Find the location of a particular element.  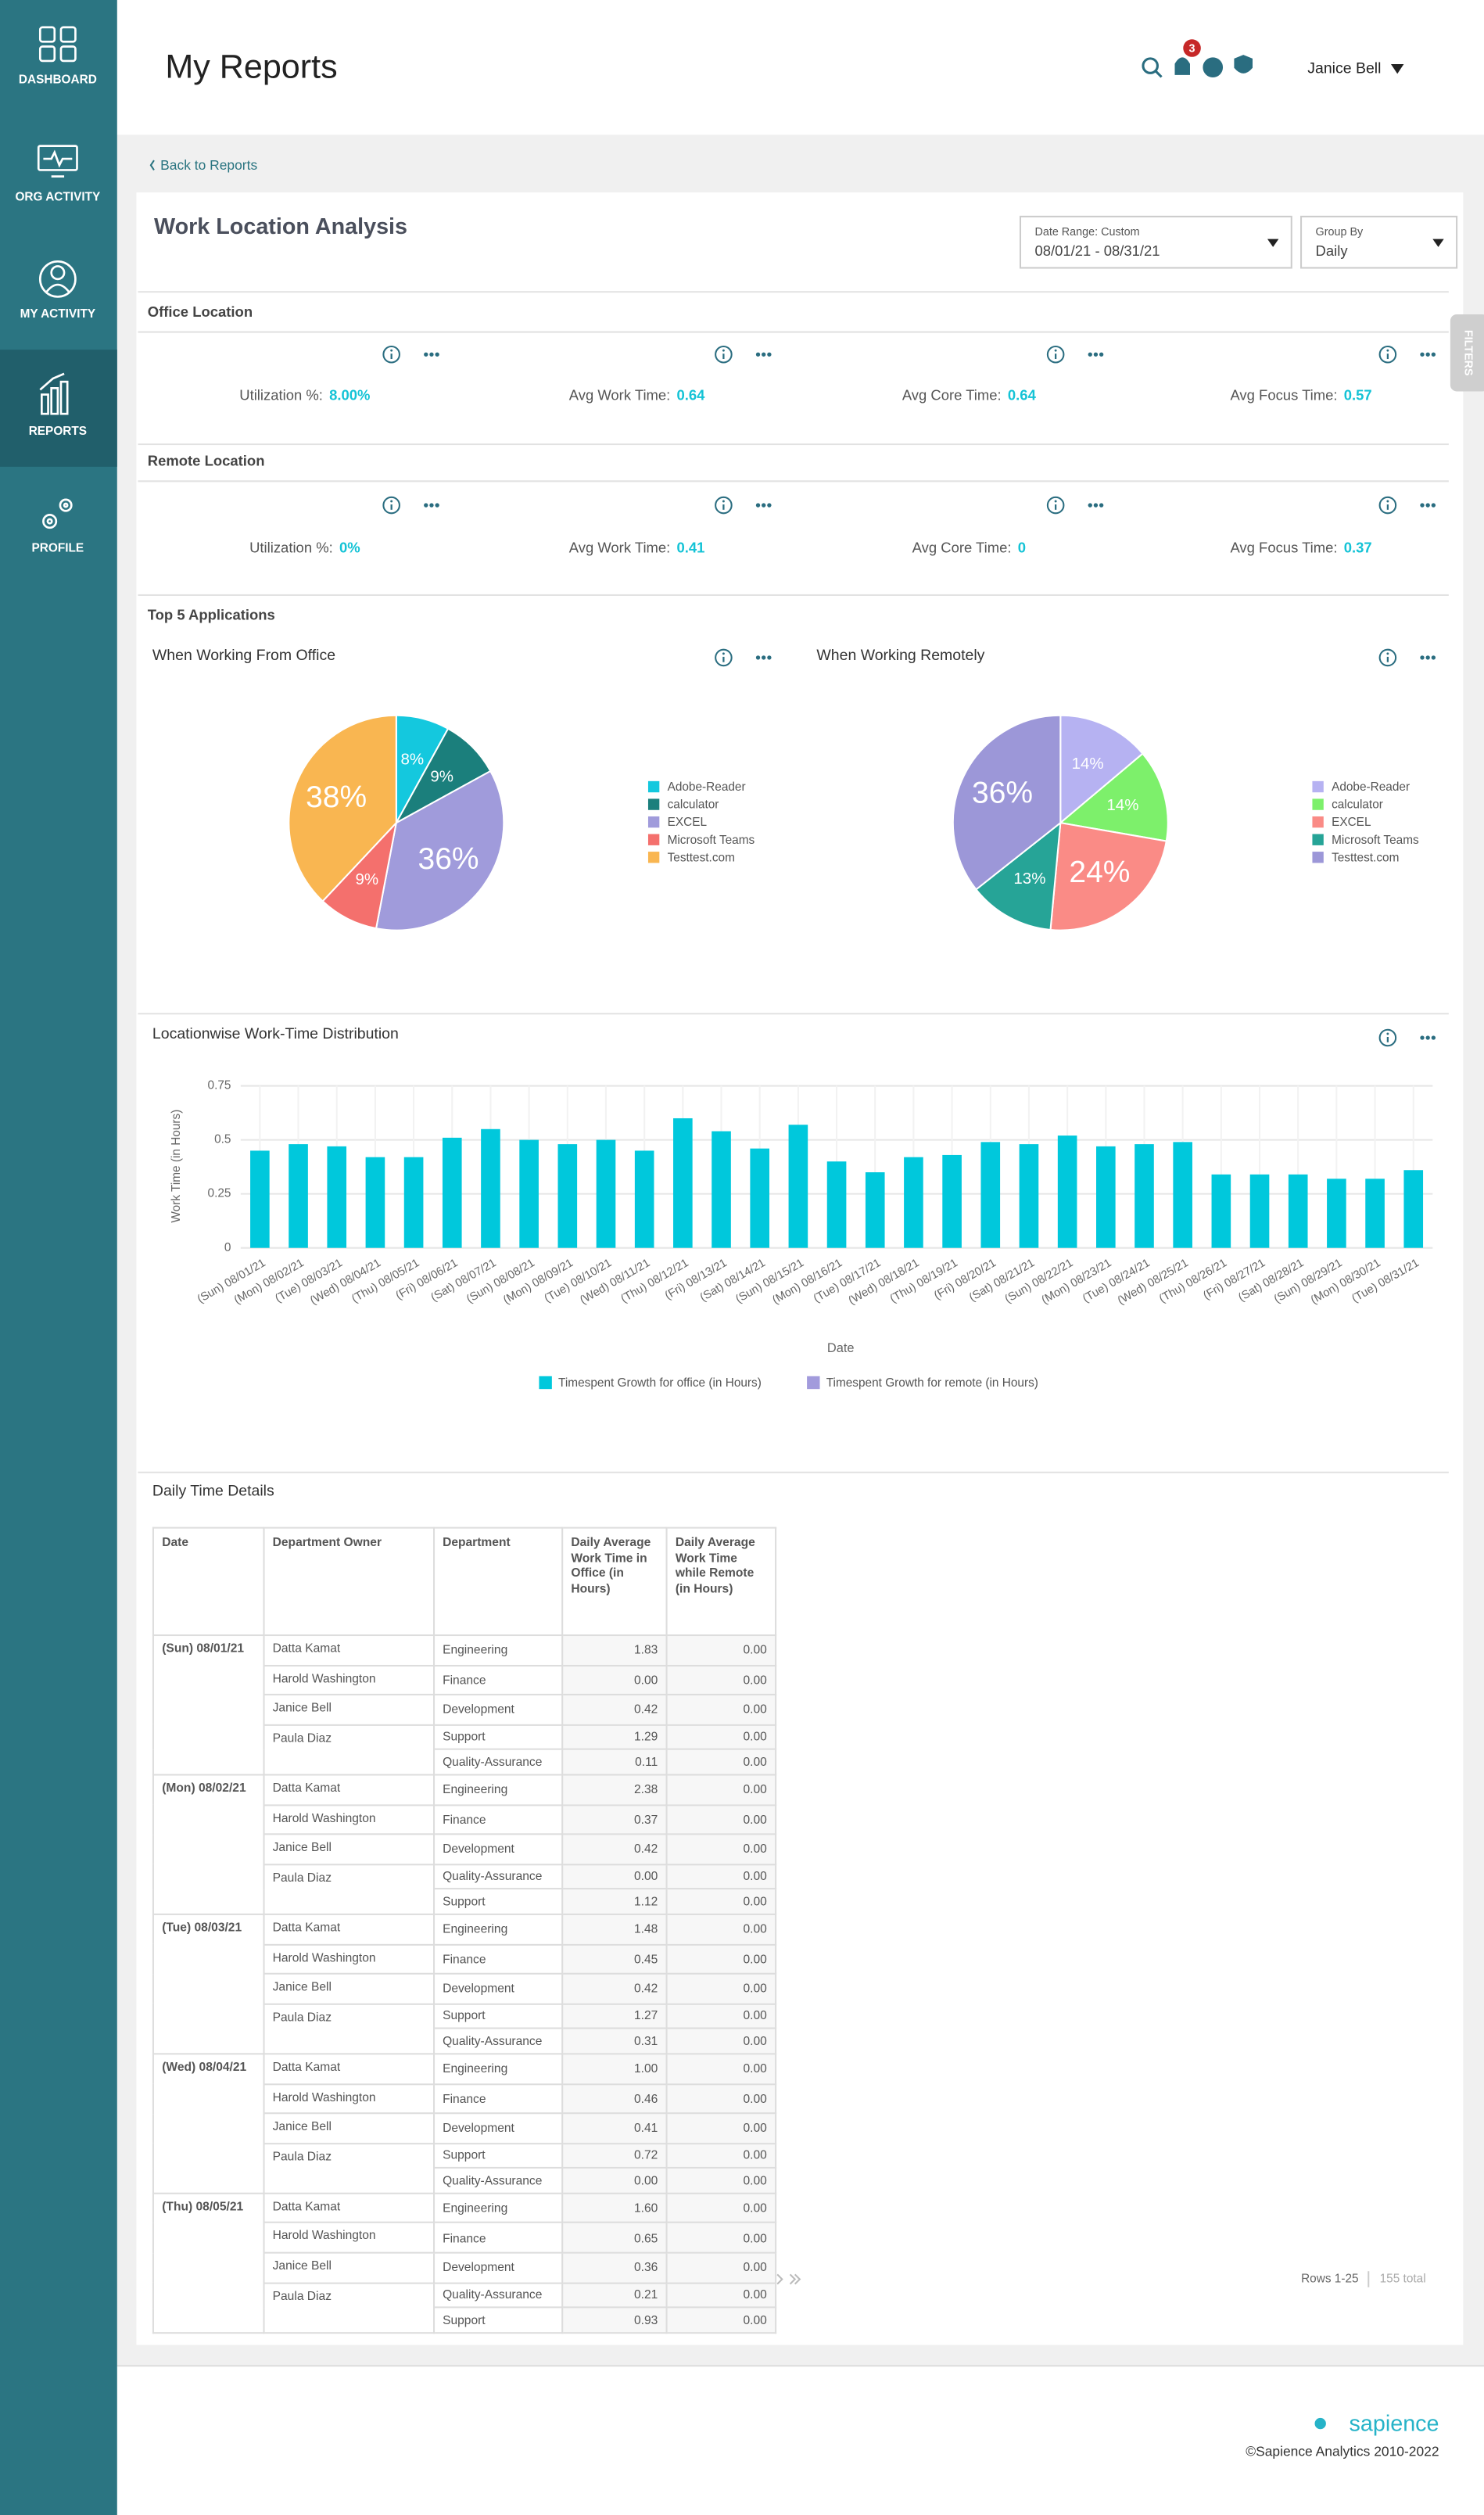

nav-label: PROFILE is located at coordinates (58, 548).